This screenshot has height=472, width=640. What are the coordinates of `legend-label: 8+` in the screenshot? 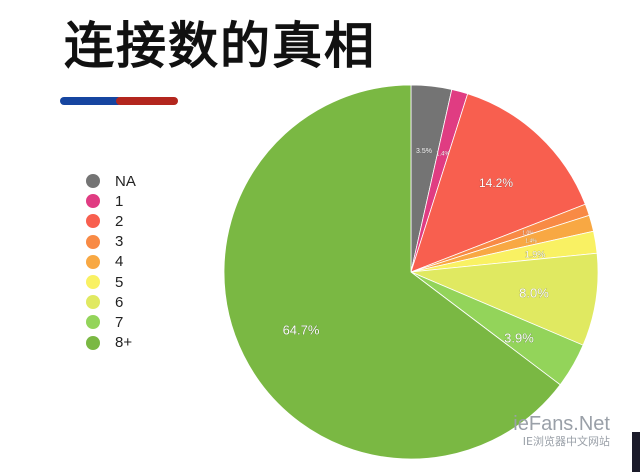 It's located at (124, 343).